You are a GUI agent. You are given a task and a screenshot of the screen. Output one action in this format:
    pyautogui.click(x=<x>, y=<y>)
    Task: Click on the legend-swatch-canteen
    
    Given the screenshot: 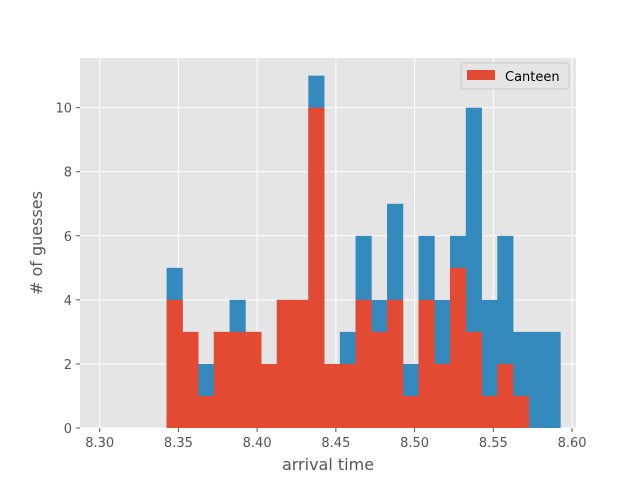 What is the action you would take?
    pyautogui.click(x=481, y=75)
    